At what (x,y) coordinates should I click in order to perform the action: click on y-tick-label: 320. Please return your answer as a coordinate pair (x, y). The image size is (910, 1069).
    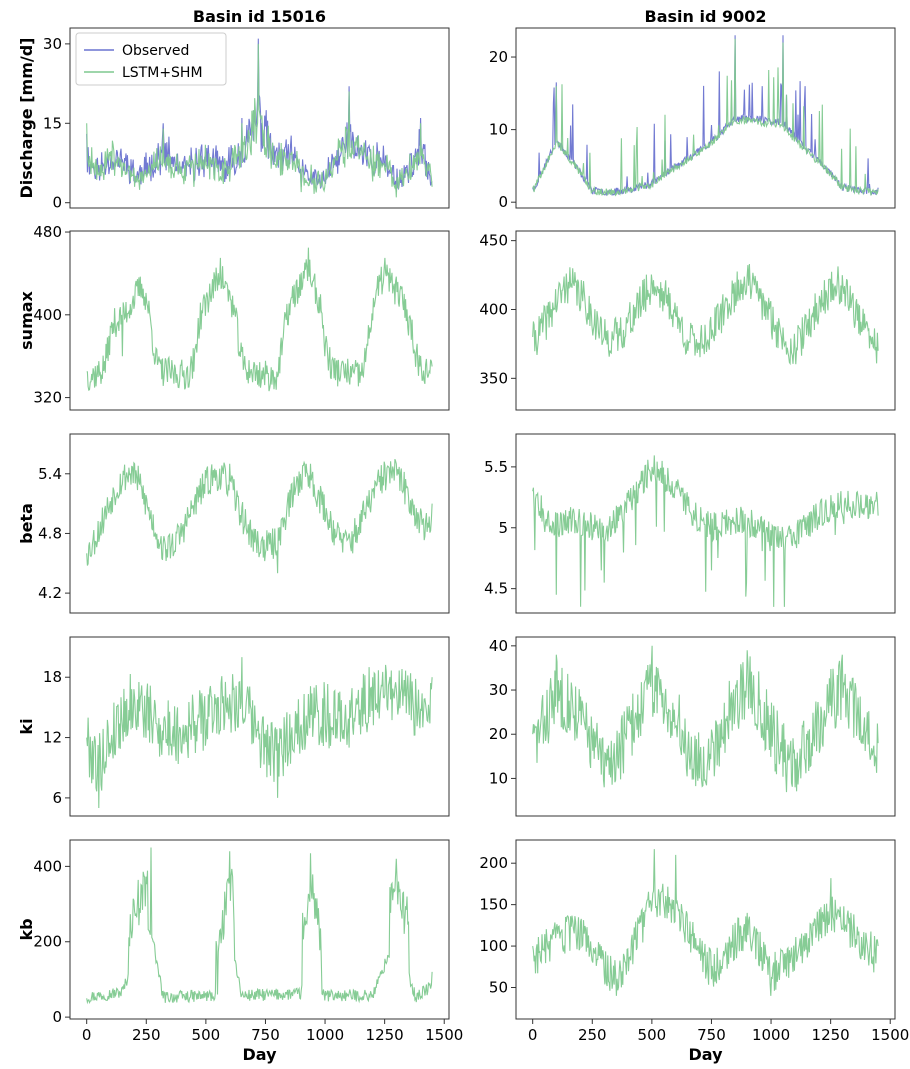
    Looking at the image, I should click on (47, 398).